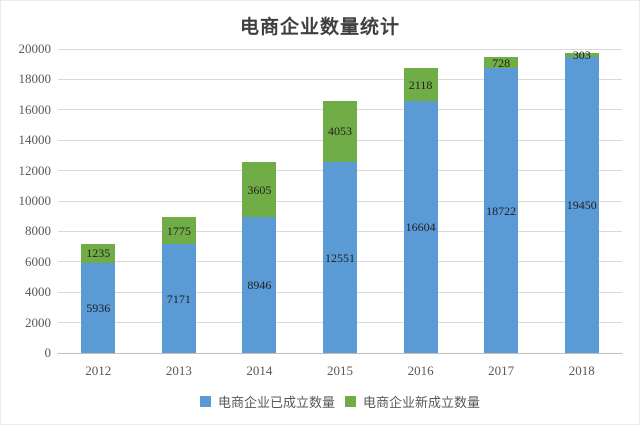 This screenshot has height=425, width=640. What do you see at coordinates (35, 109) in the screenshot?
I see `y-axis-tick-label: 16000` at bounding box center [35, 109].